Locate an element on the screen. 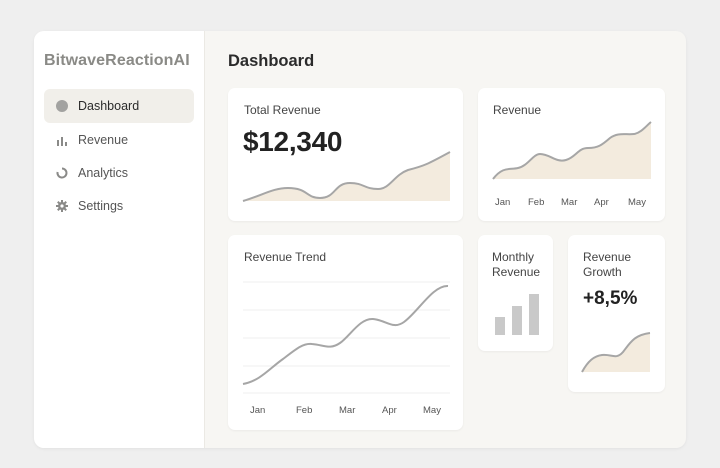 The width and height of the screenshot is (720, 468). sidebar-item-label: Settings is located at coordinates (101, 206).